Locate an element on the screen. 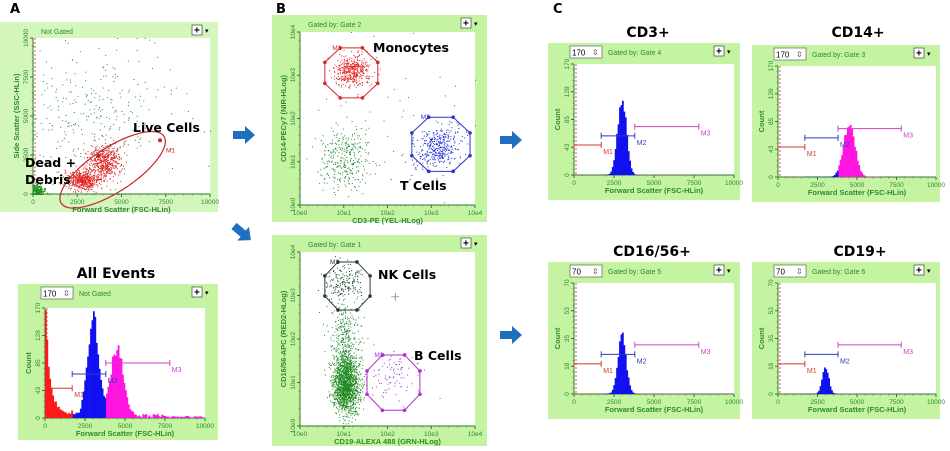 The image size is (950, 451). gate-m2: M2 is located at coordinates (441, 144).